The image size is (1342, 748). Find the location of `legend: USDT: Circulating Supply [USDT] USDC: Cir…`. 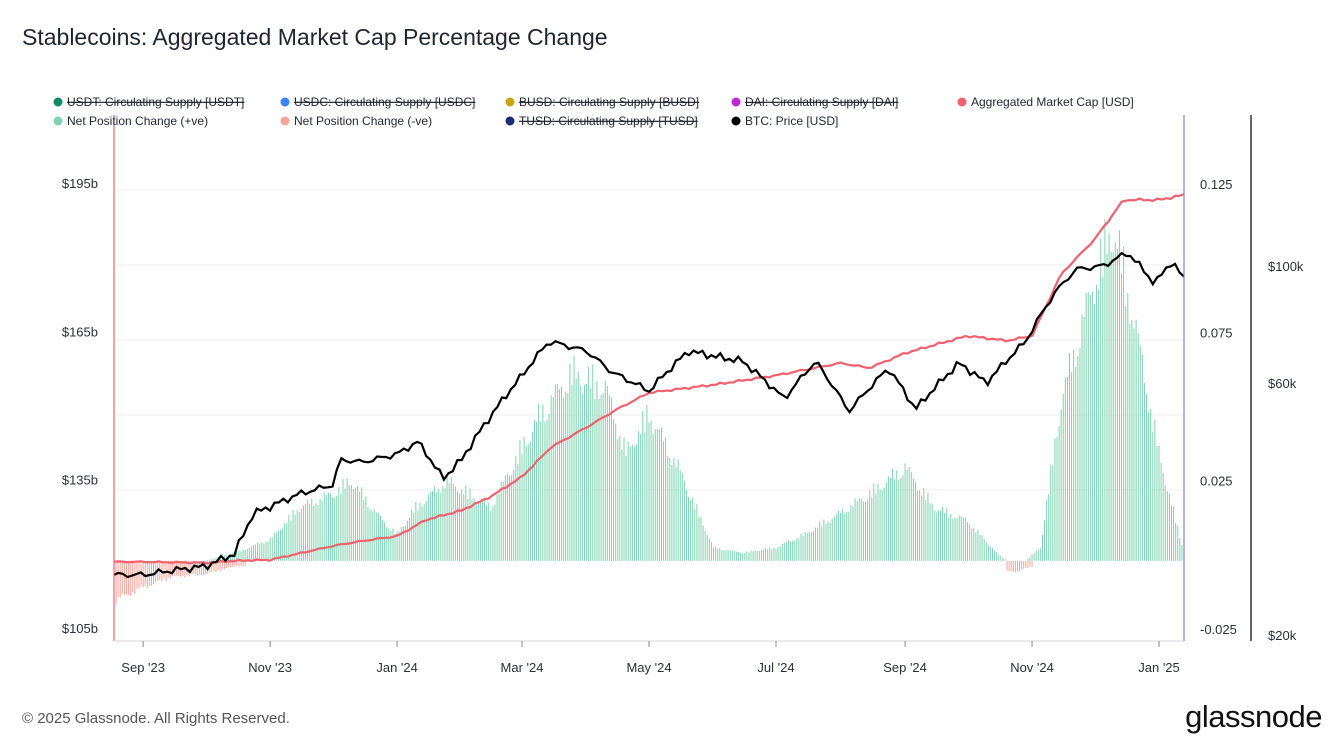

legend: USDT: Circulating Supply [USDT] USDC: Cir… is located at coordinates (593, 111).